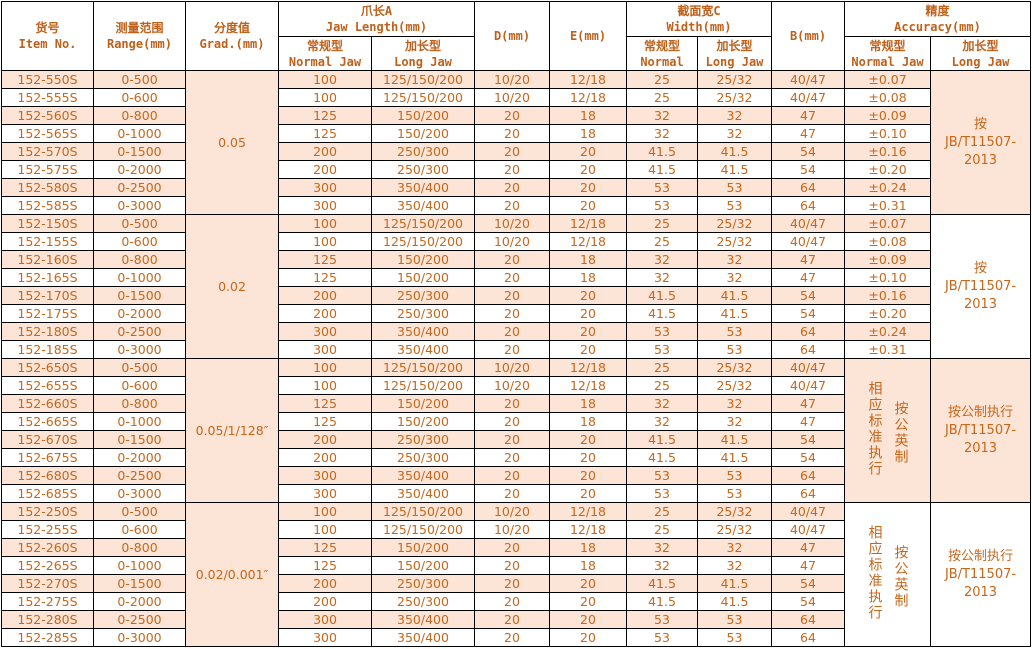 This screenshot has height=649, width=1032. Describe the element at coordinates (887, 133) in the screenshot. I see `accuracy-normal: ±0.10` at that location.